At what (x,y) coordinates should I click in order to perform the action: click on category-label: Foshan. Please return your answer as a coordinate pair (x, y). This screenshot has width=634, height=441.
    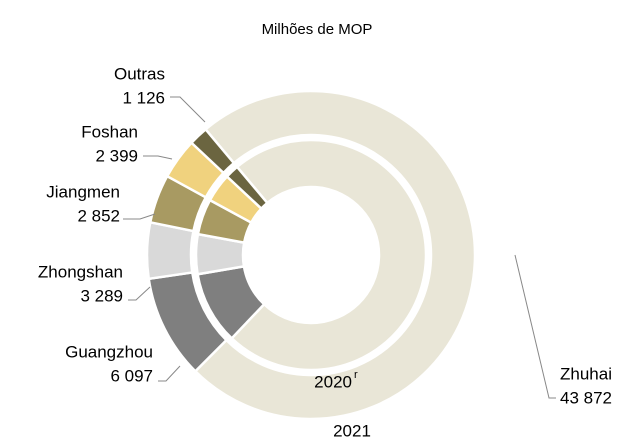
    Looking at the image, I should click on (109, 131).